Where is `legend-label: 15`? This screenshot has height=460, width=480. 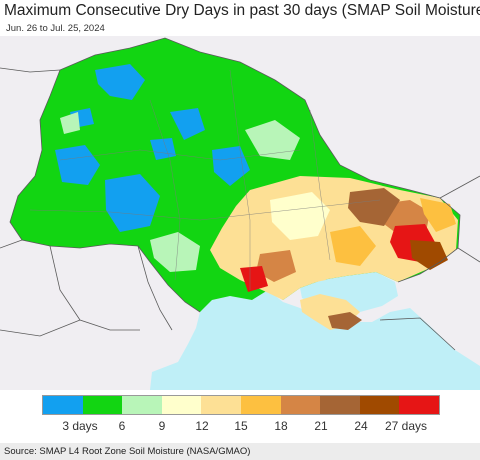 legend-label: 15 is located at coordinates (241, 426).